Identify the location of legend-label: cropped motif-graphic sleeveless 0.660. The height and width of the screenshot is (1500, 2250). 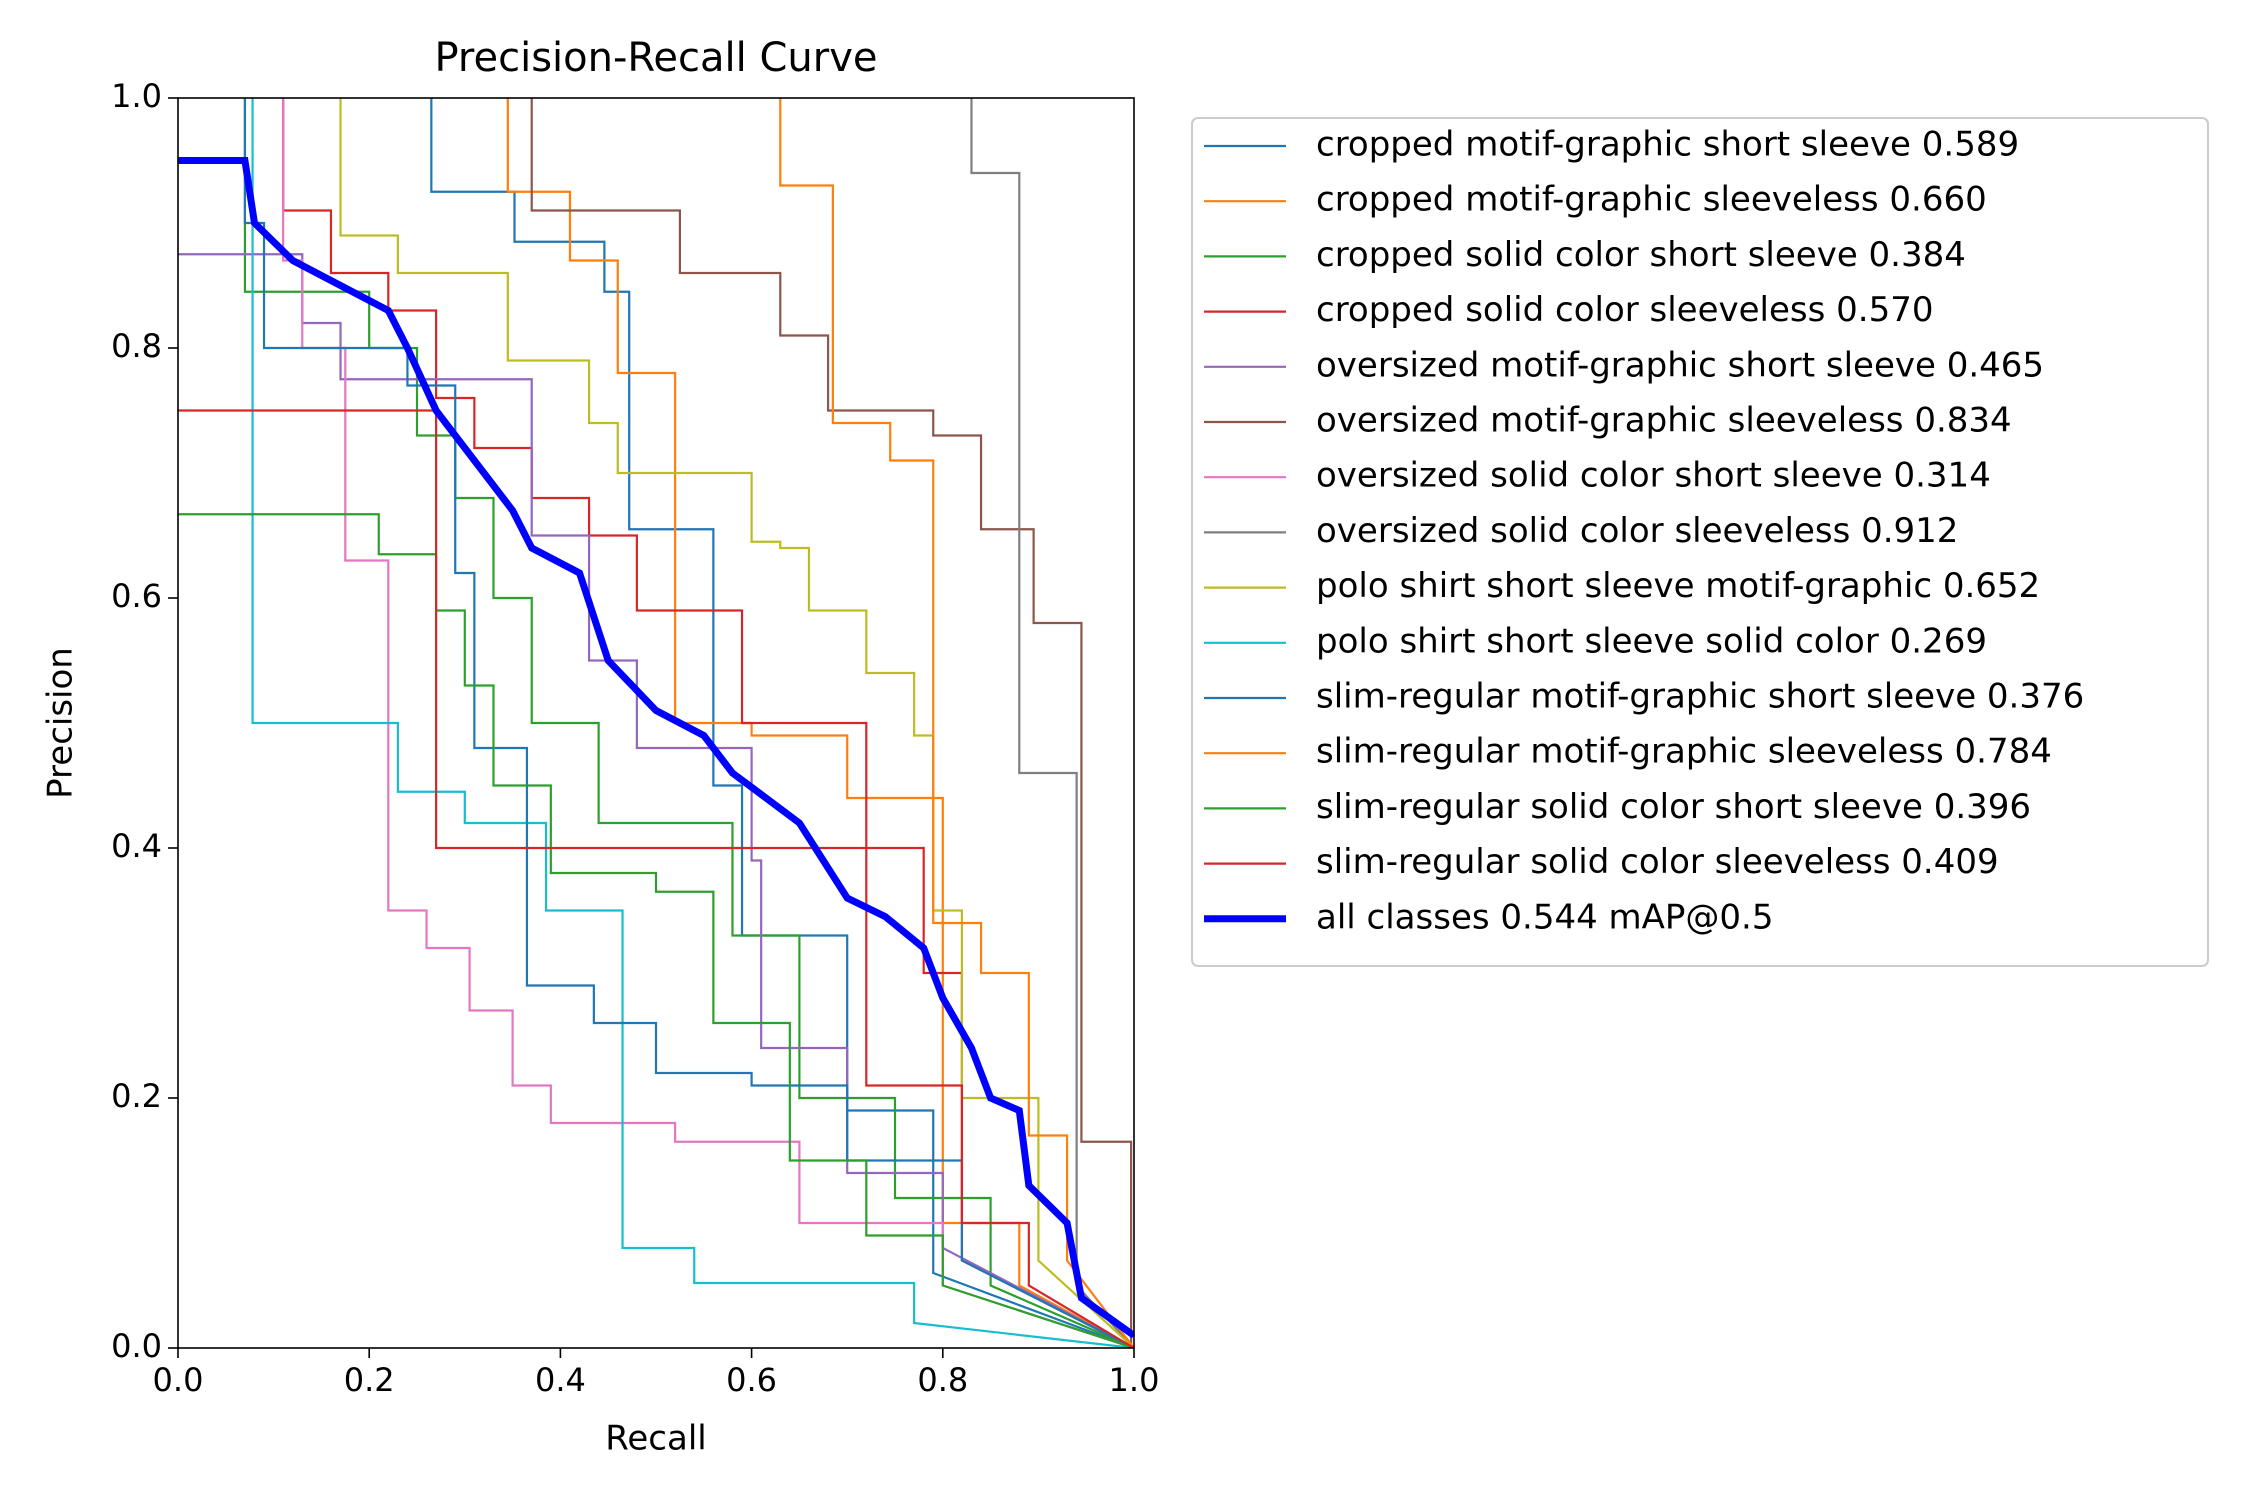
(1651, 200).